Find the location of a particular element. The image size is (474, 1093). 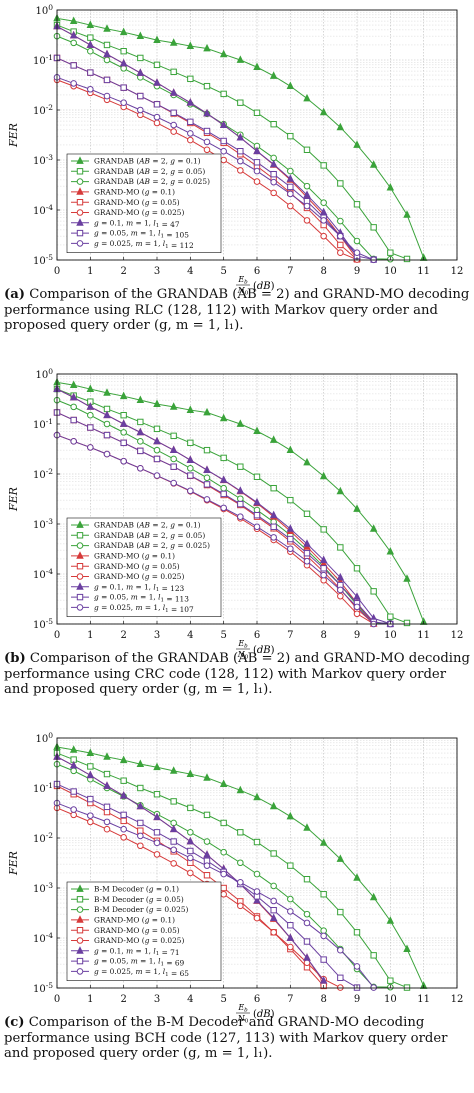

x-tick-label: 1 is located at coordinates (90, 635).